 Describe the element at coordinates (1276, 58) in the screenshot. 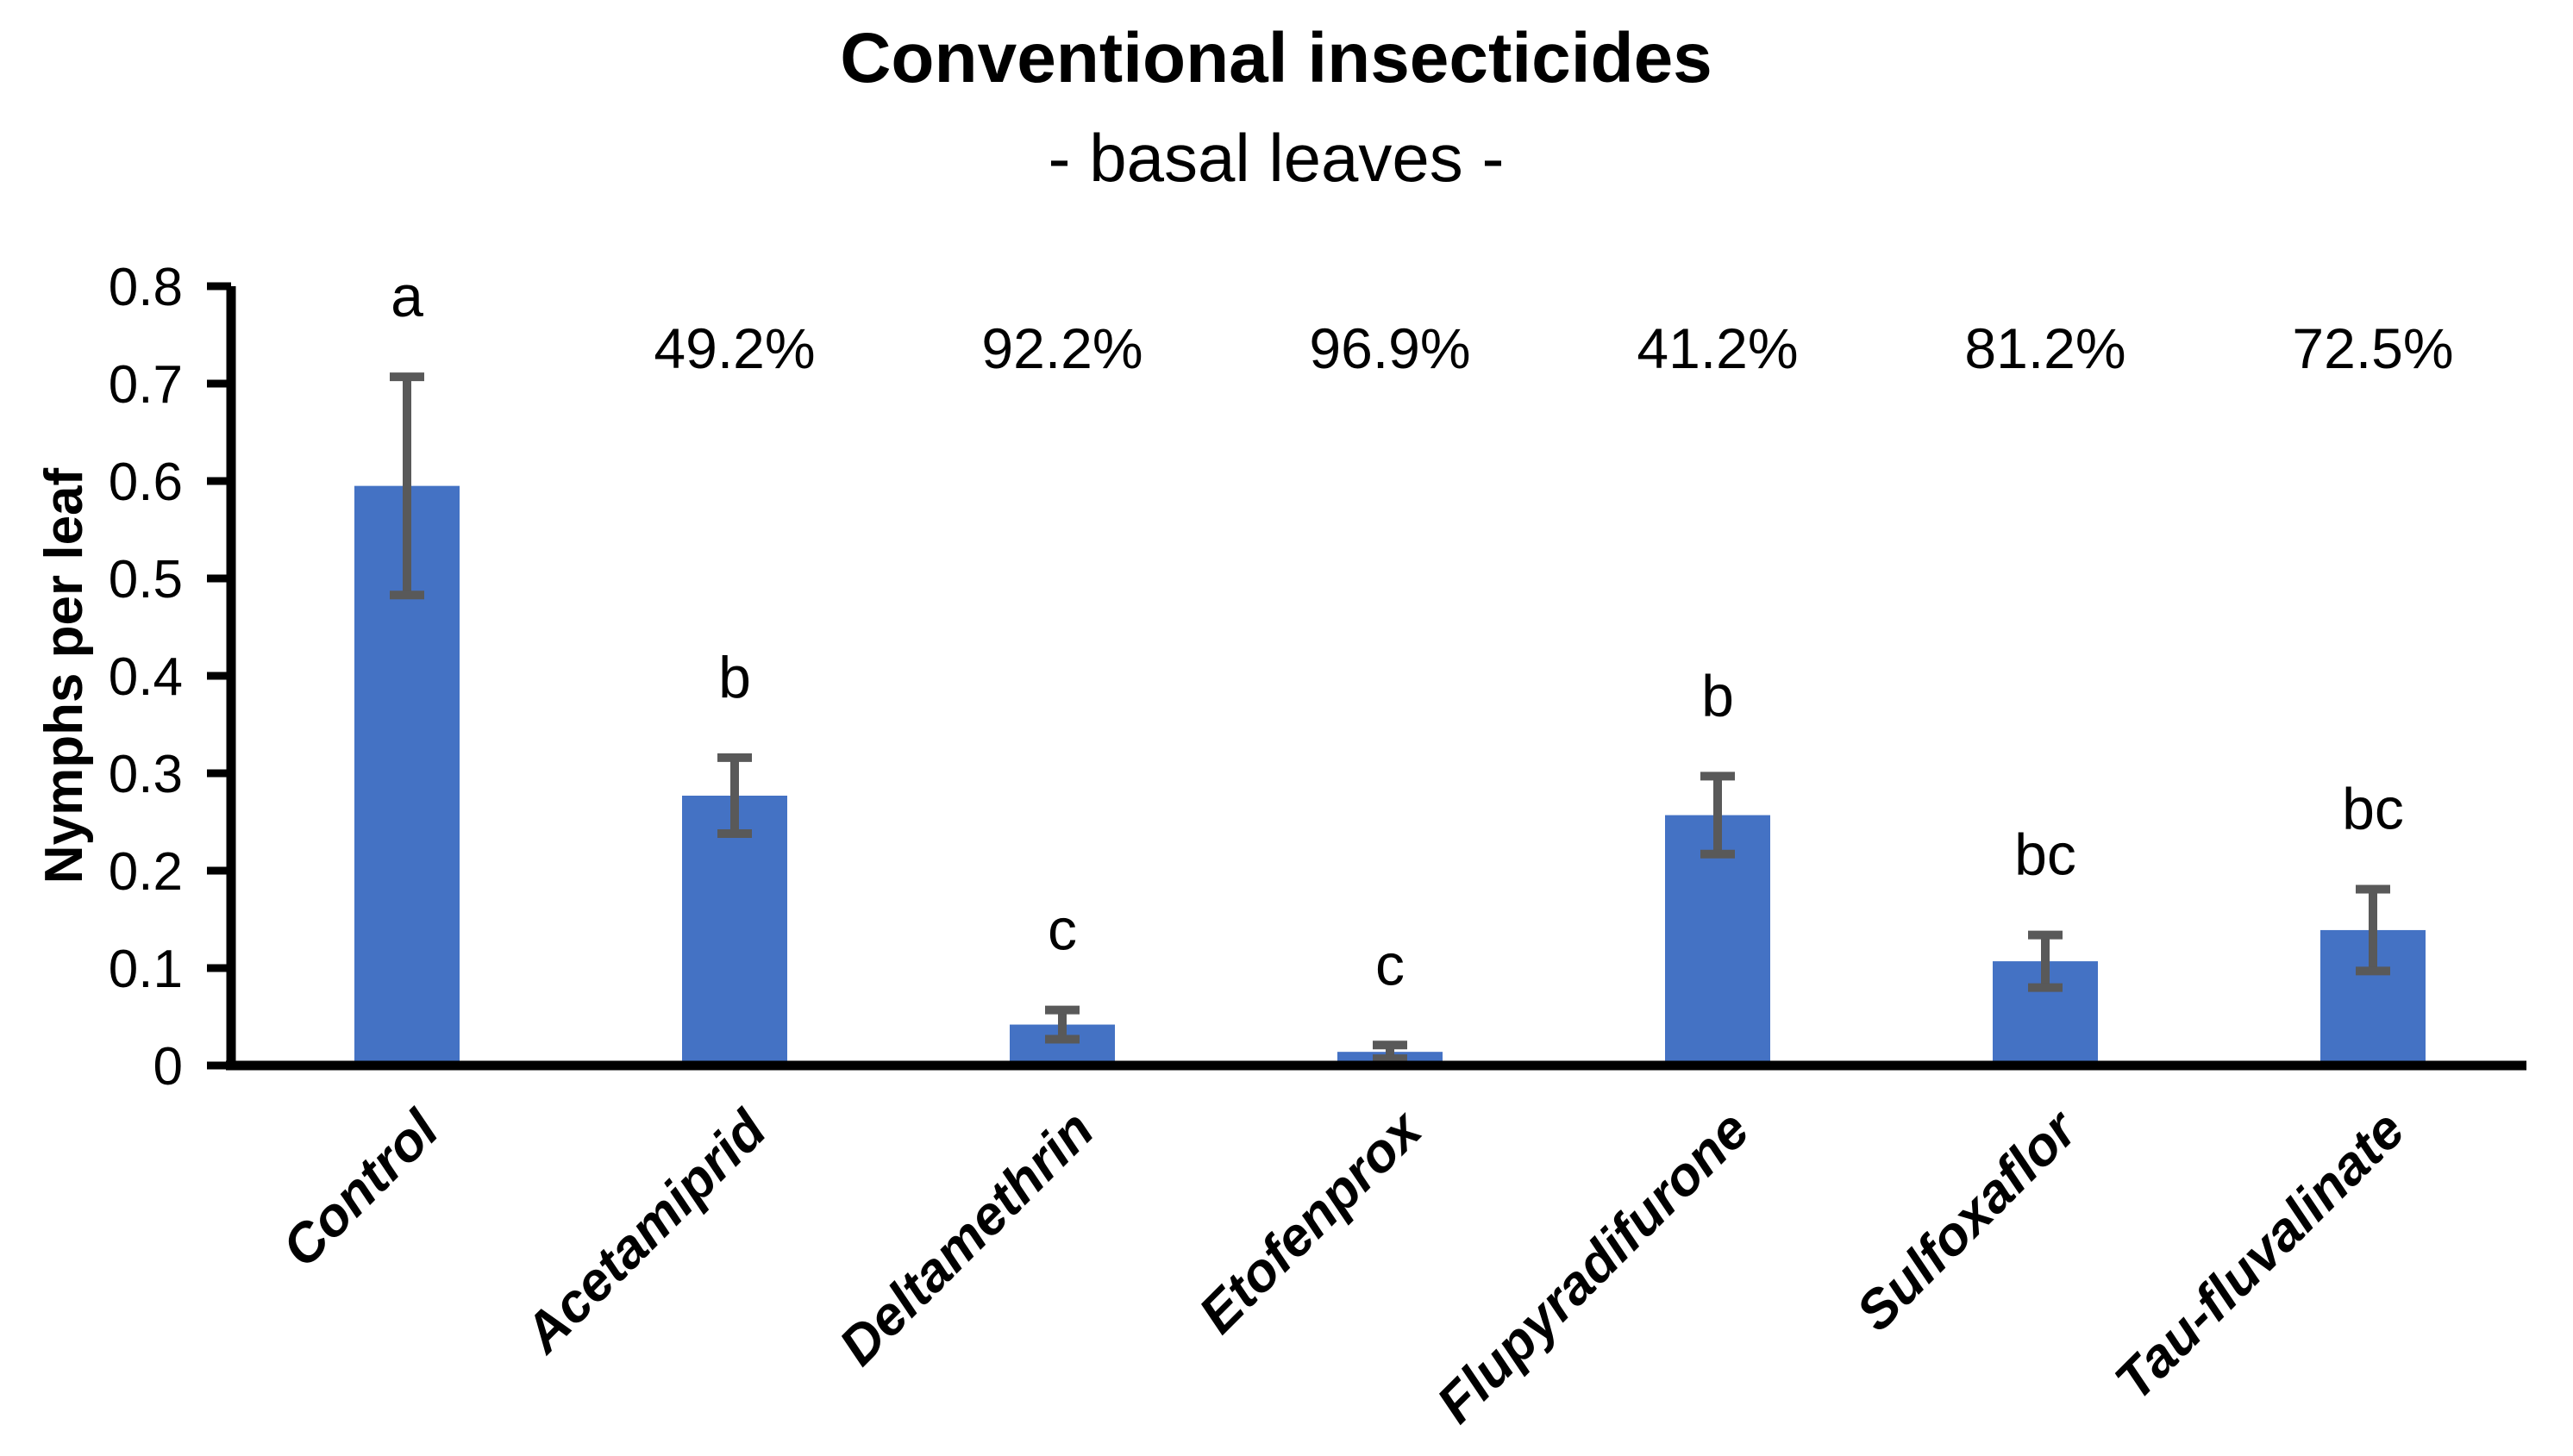

I see `chart-title: Conventional insecticides` at that location.